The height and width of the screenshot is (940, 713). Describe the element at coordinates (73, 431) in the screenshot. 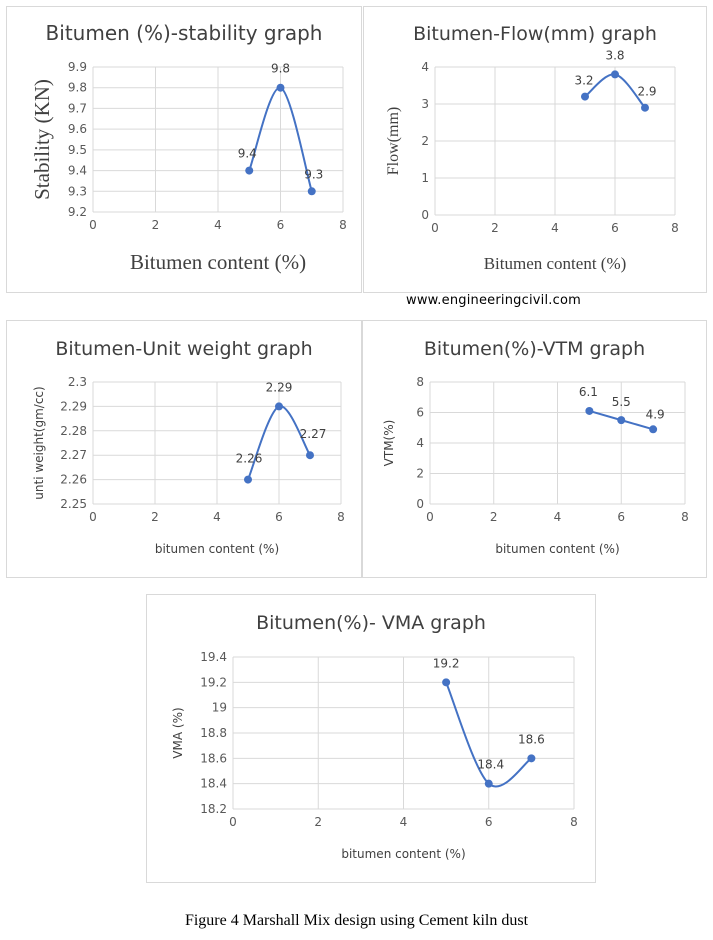

I see `y-tick-label: 2.28` at that location.